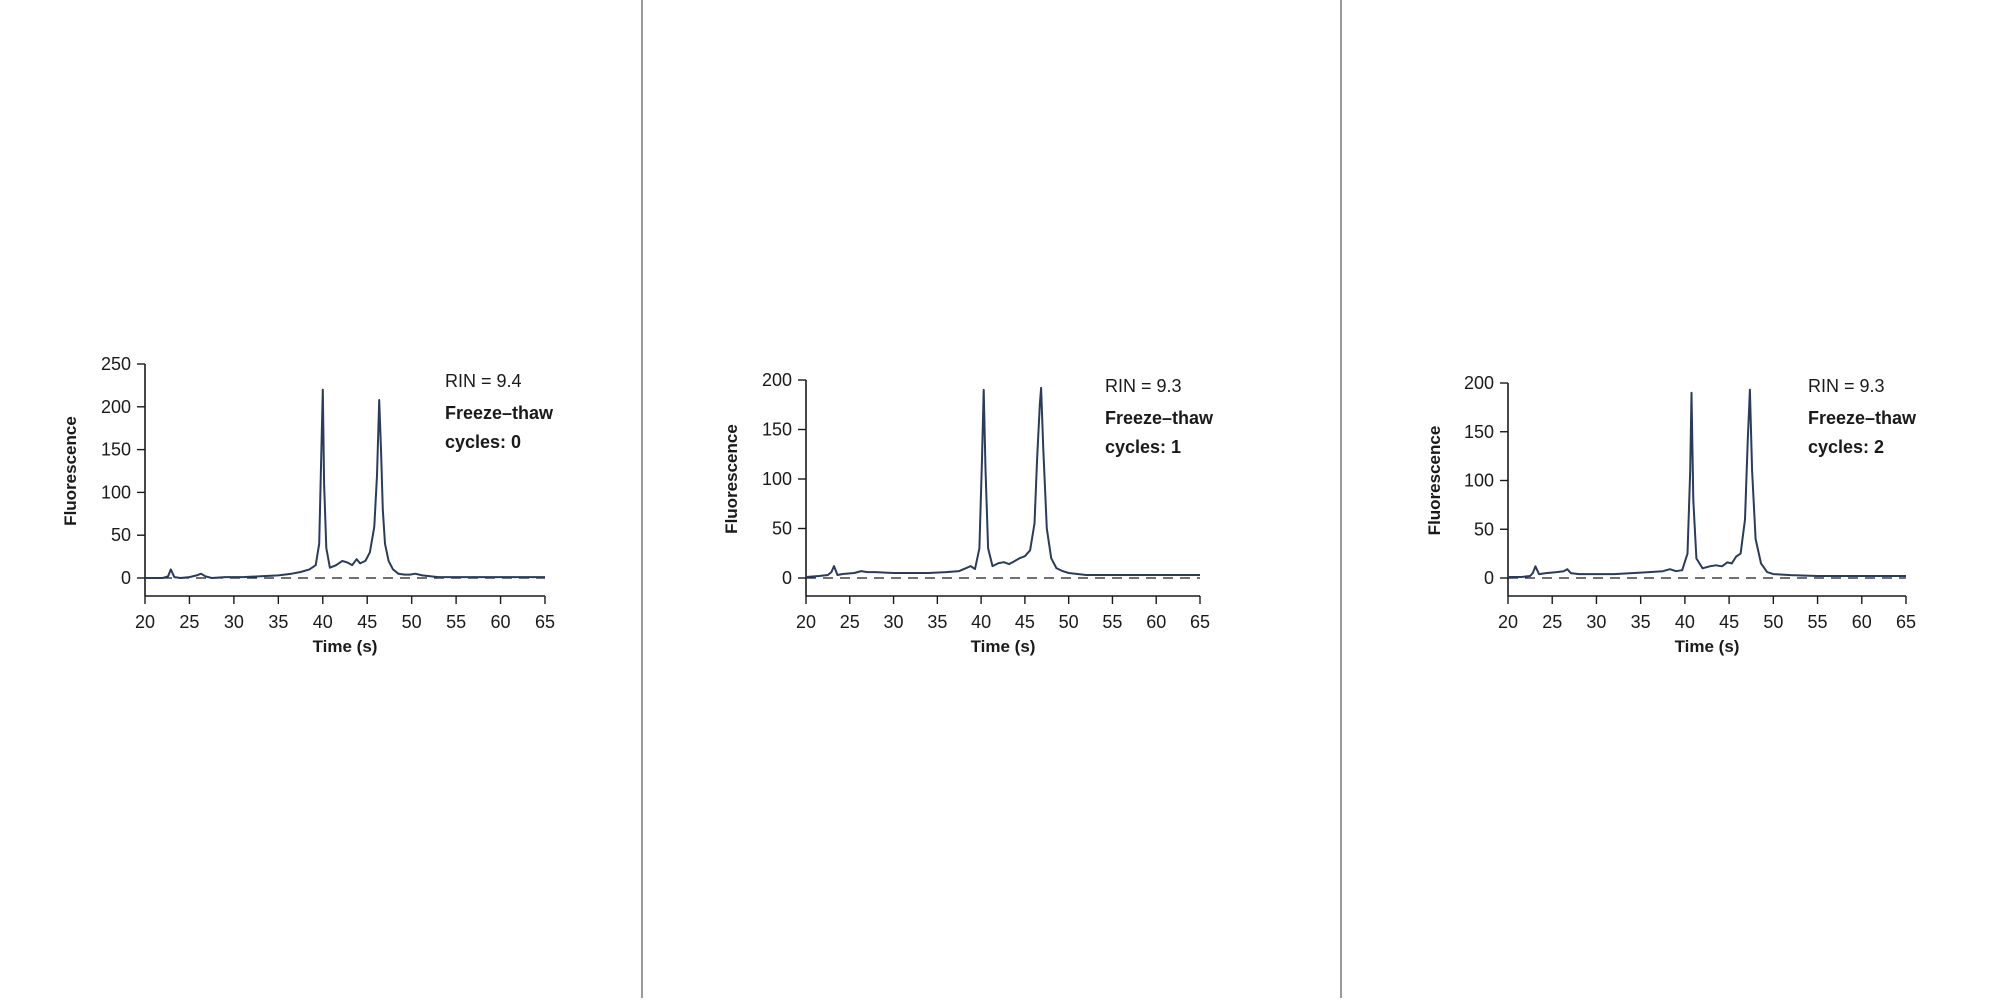  What do you see at coordinates (1143, 447) in the screenshot?
I see `freeze-thaw-annotation: cycles: 1` at bounding box center [1143, 447].